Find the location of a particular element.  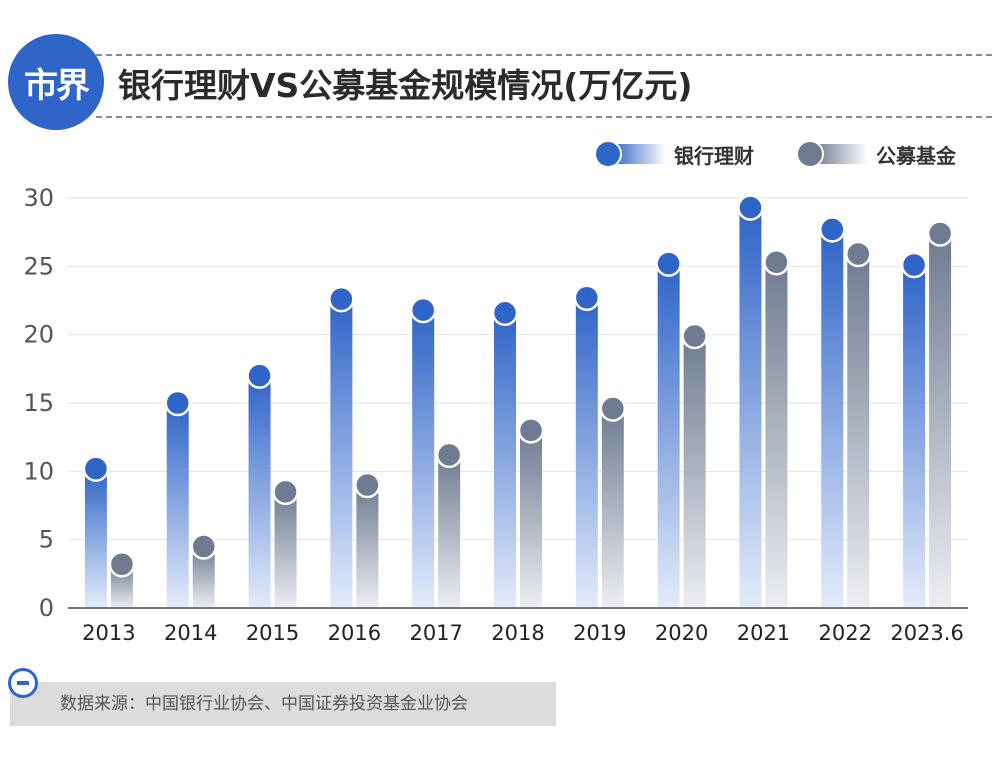

x-tick-label: 2016 is located at coordinates (354, 633).